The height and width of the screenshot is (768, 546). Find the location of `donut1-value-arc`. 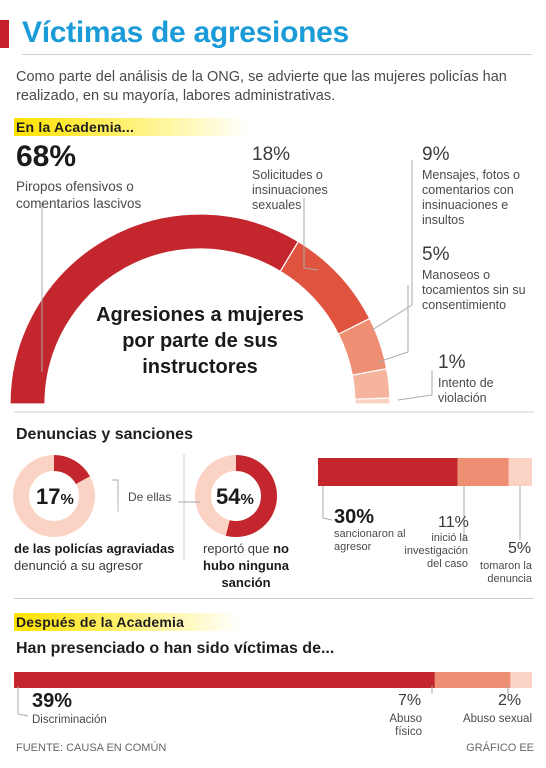

donut1-value-arc is located at coordinates (71, 470).